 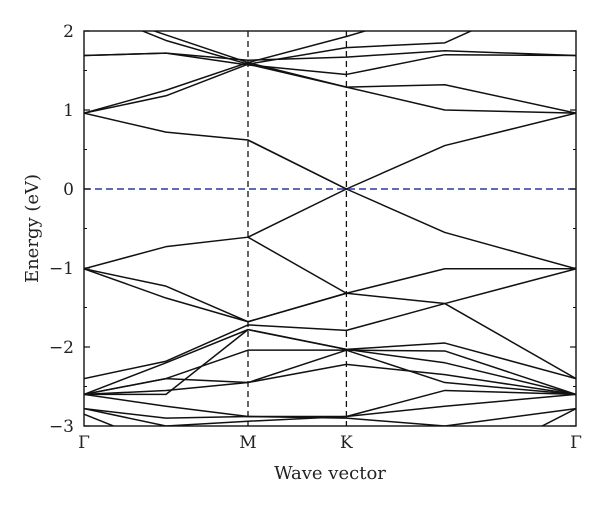 I want to click on x-tick-label-0: Γ, so click(x=84, y=443).